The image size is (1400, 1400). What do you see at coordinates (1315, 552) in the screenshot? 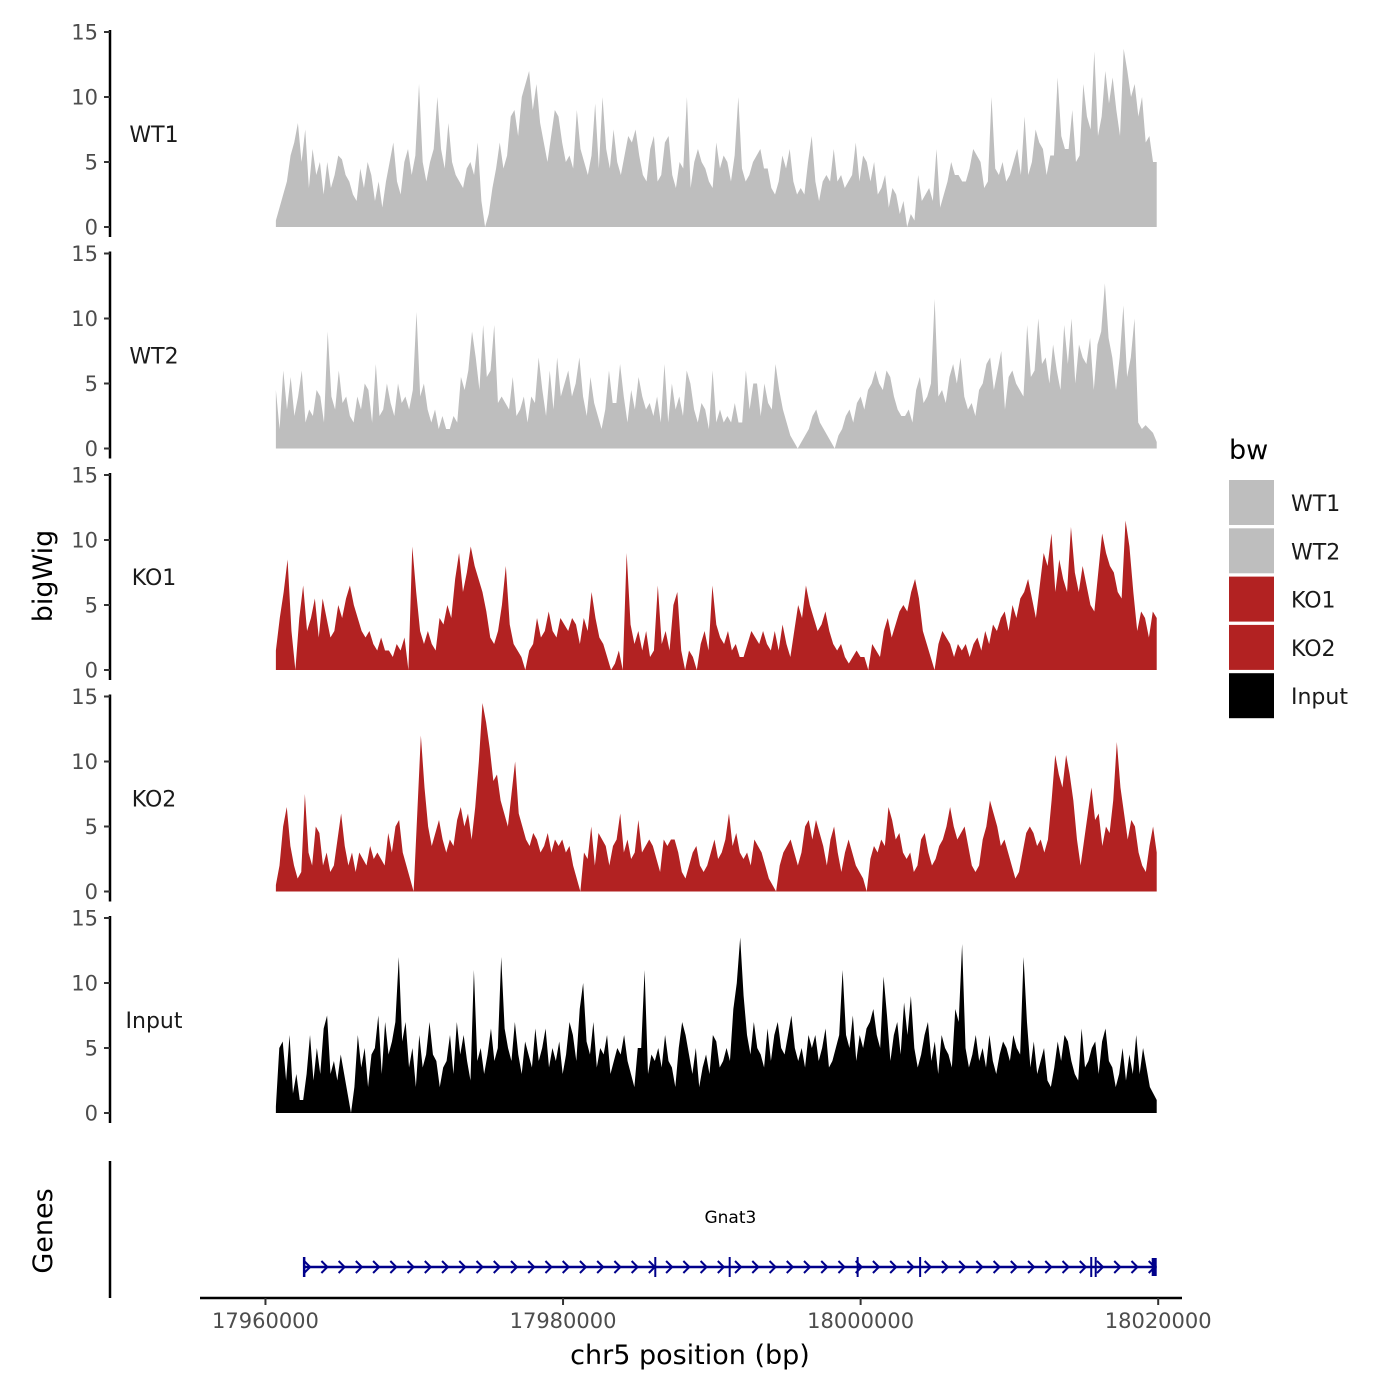
I see `legend-label: WT2` at bounding box center [1315, 552].